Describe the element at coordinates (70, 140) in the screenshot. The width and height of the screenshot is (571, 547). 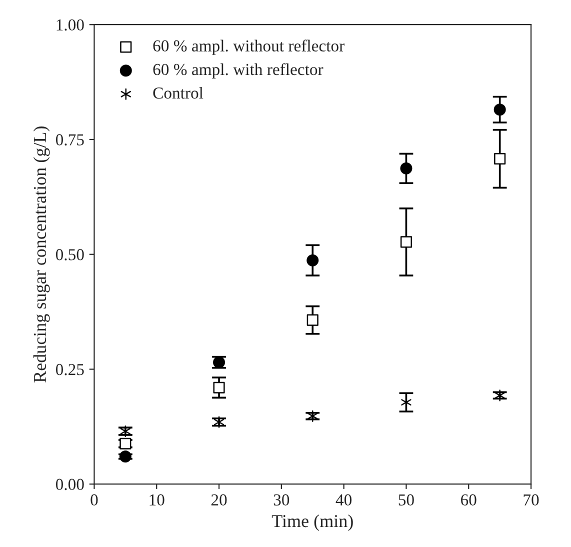
I see `y-tick-label: 0.75` at that location.